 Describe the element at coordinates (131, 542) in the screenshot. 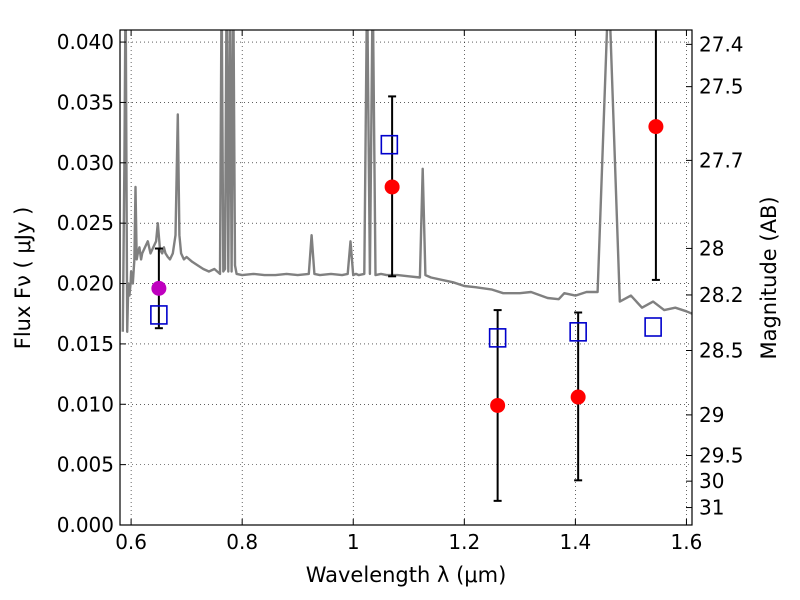

I see `x-tick-label: 0.6` at that location.